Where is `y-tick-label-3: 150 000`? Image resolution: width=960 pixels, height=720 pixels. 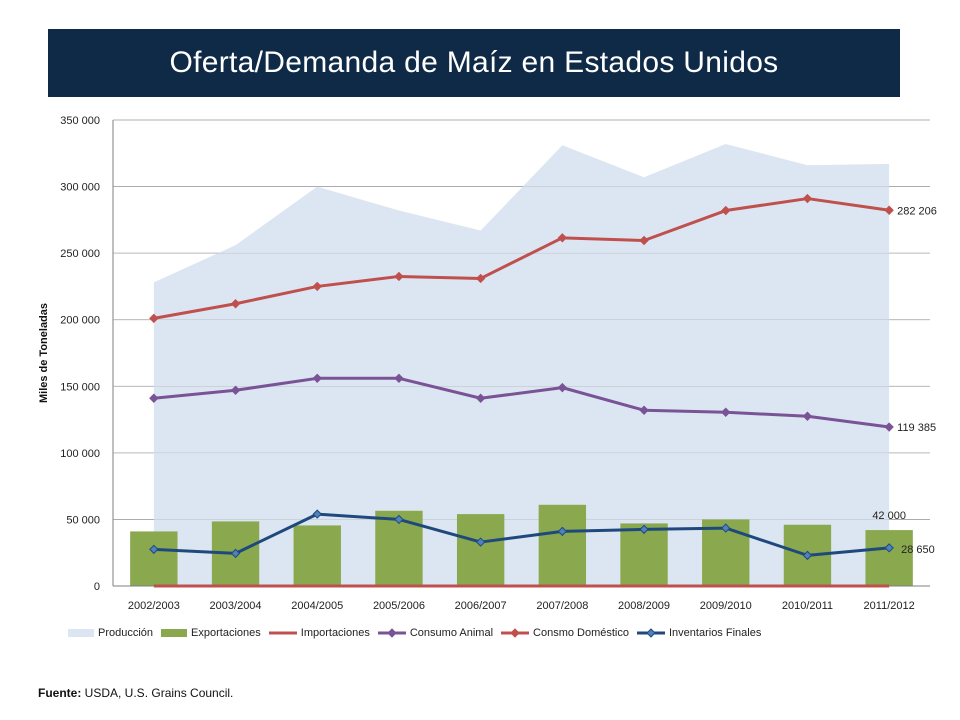 y-tick-label-3: 150 000 is located at coordinates (80, 387).